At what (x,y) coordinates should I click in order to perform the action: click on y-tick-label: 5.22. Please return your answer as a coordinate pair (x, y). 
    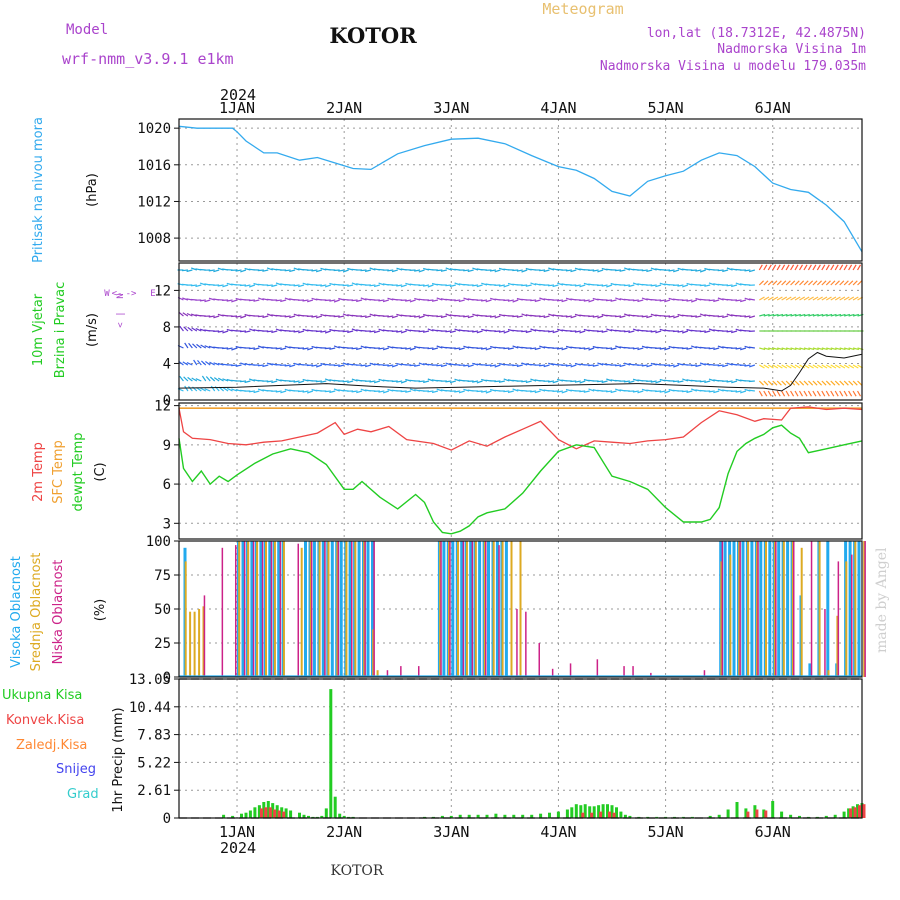
    Looking at the image, I should click on (154, 763).